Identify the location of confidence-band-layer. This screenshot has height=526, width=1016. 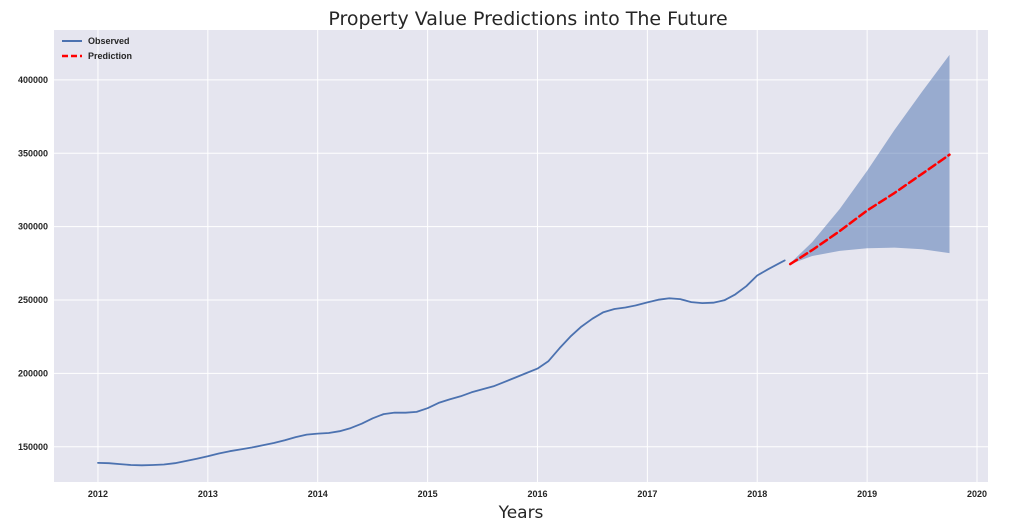
(870, 159).